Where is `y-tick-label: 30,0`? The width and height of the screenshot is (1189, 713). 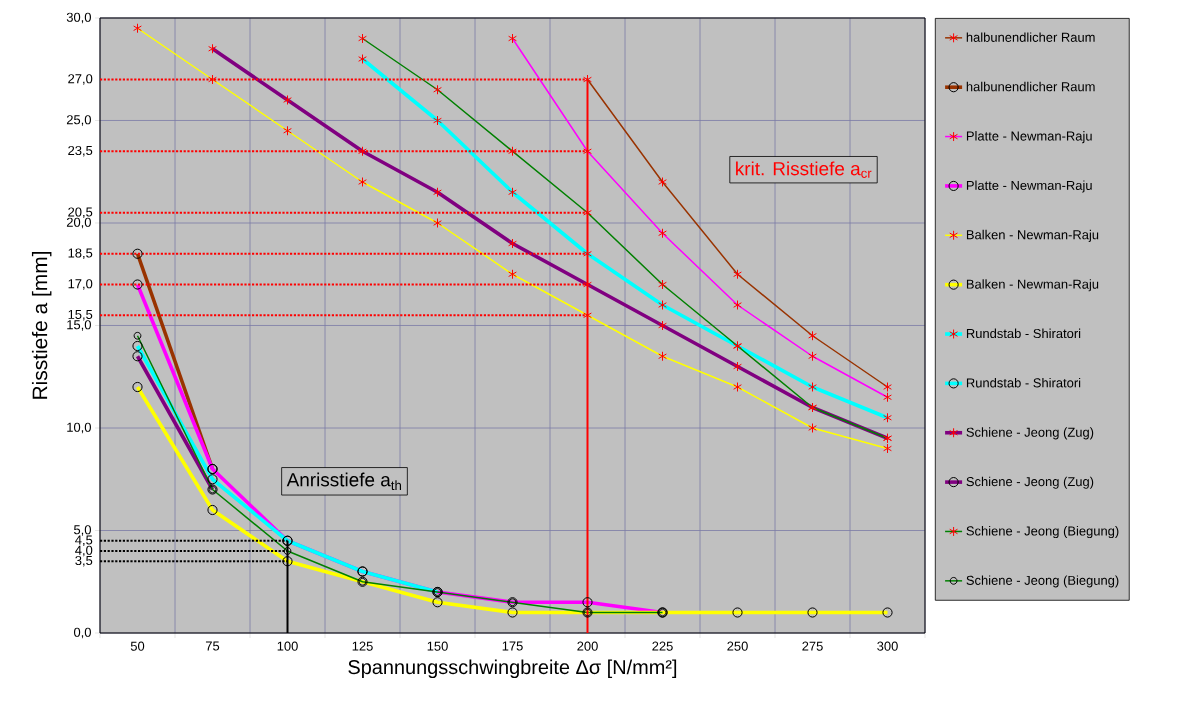 y-tick-label: 30,0 is located at coordinates (78, 18).